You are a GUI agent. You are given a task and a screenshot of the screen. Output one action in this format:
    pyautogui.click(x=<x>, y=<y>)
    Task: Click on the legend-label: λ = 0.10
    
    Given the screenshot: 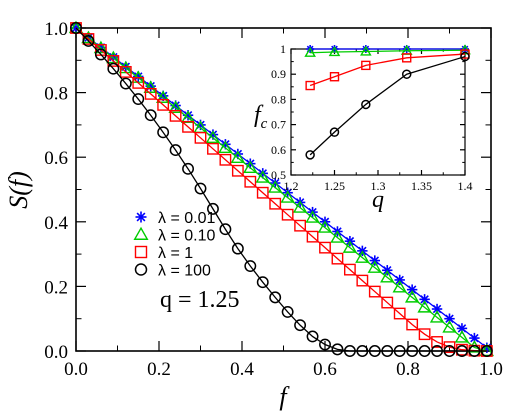 What is the action you would take?
    pyautogui.click(x=186, y=236)
    